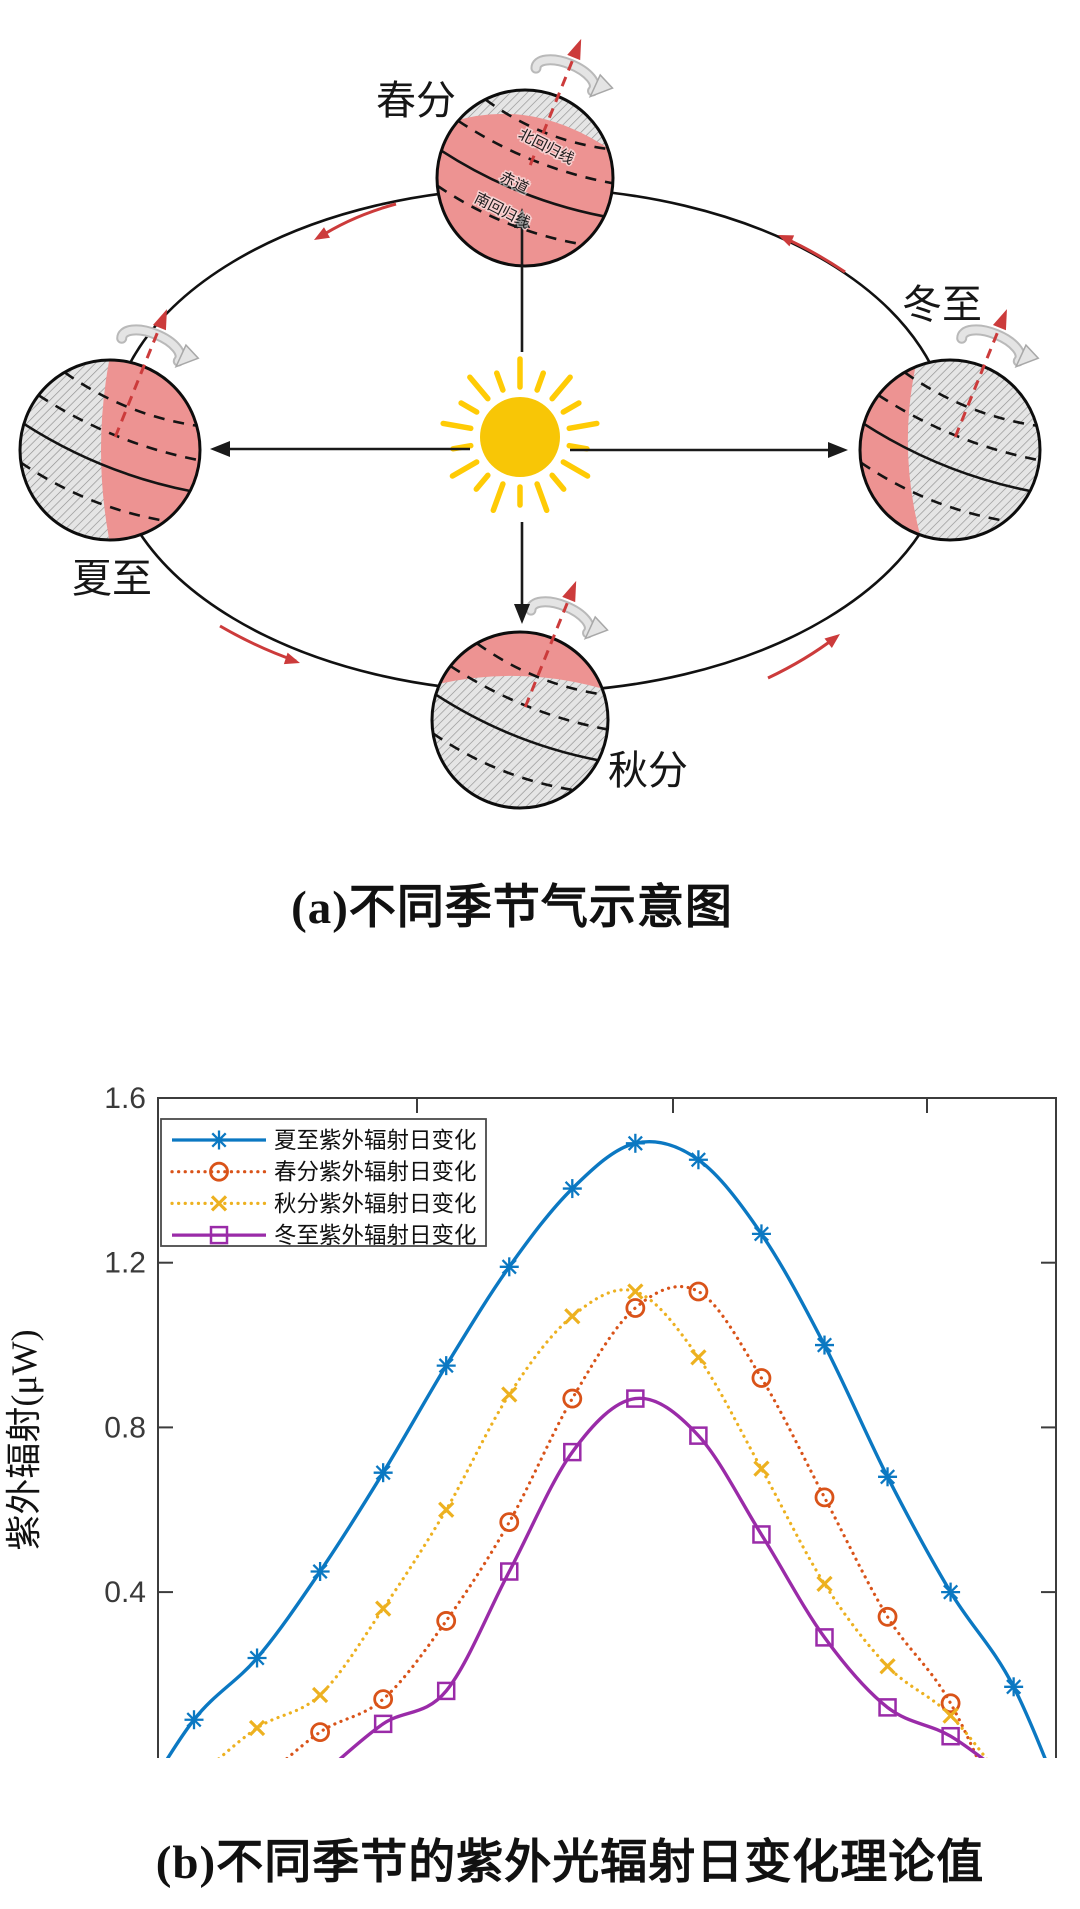  Describe the element at coordinates (375, 1140) in the screenshot. I see `legend-label: 夏至紫外辐射日变化` at that location.